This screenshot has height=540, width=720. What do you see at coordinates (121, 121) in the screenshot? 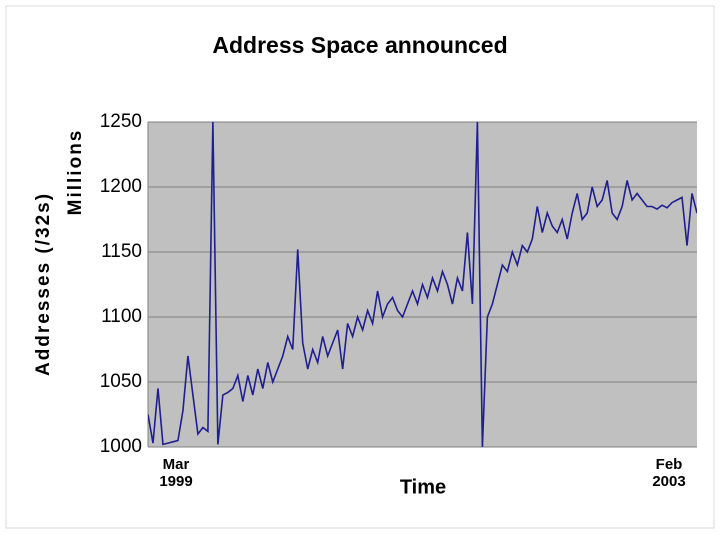
I see `y-tick-label: 1250` at bounding box center [121, 121].